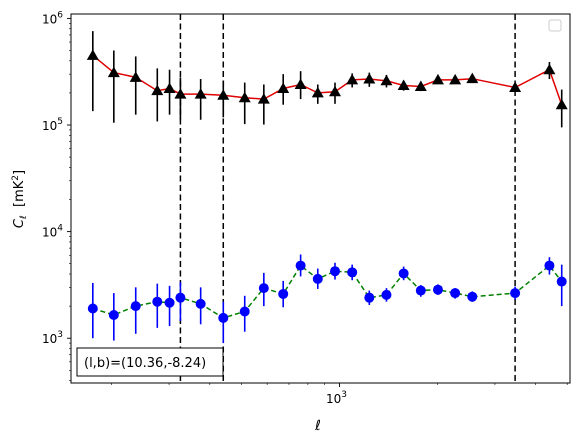 This screenshot has height=442, width=580. Describe the element at coordinates (56, 195) in the screenshot. I see `y-axis-ticks: 10³ 10⁴ 10⁵ 10⁶` at that location.